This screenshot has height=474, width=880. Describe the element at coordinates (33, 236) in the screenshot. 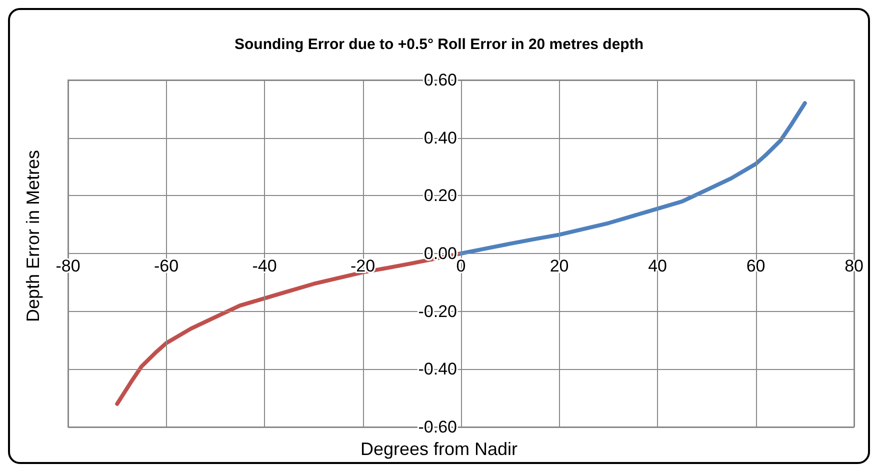

I see `y-axis-title: Depth Error in Metres` at that location.